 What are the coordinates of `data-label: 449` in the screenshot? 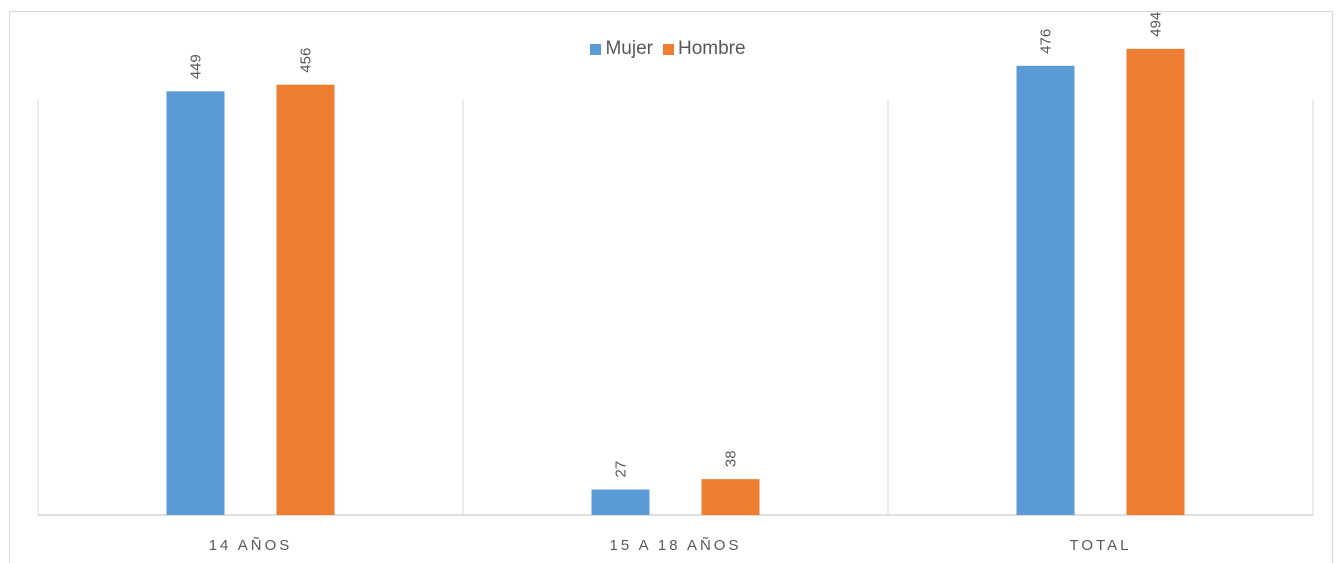 It's located at (196, 66).